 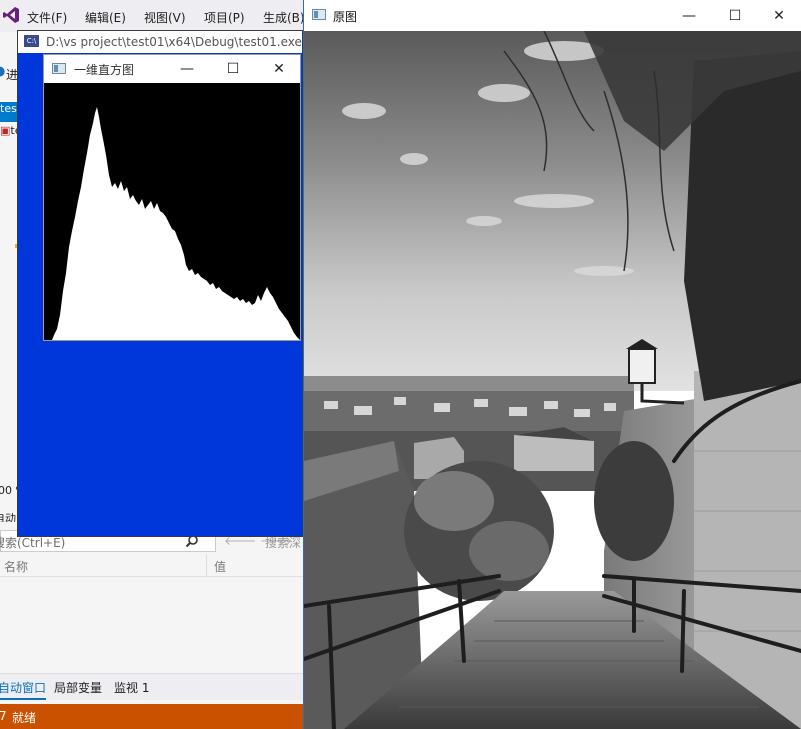 What do you see at coordinates (165, 18) in the screenshot?
I see `menu-view: 视图(V)` at bounding box center [165, 18].